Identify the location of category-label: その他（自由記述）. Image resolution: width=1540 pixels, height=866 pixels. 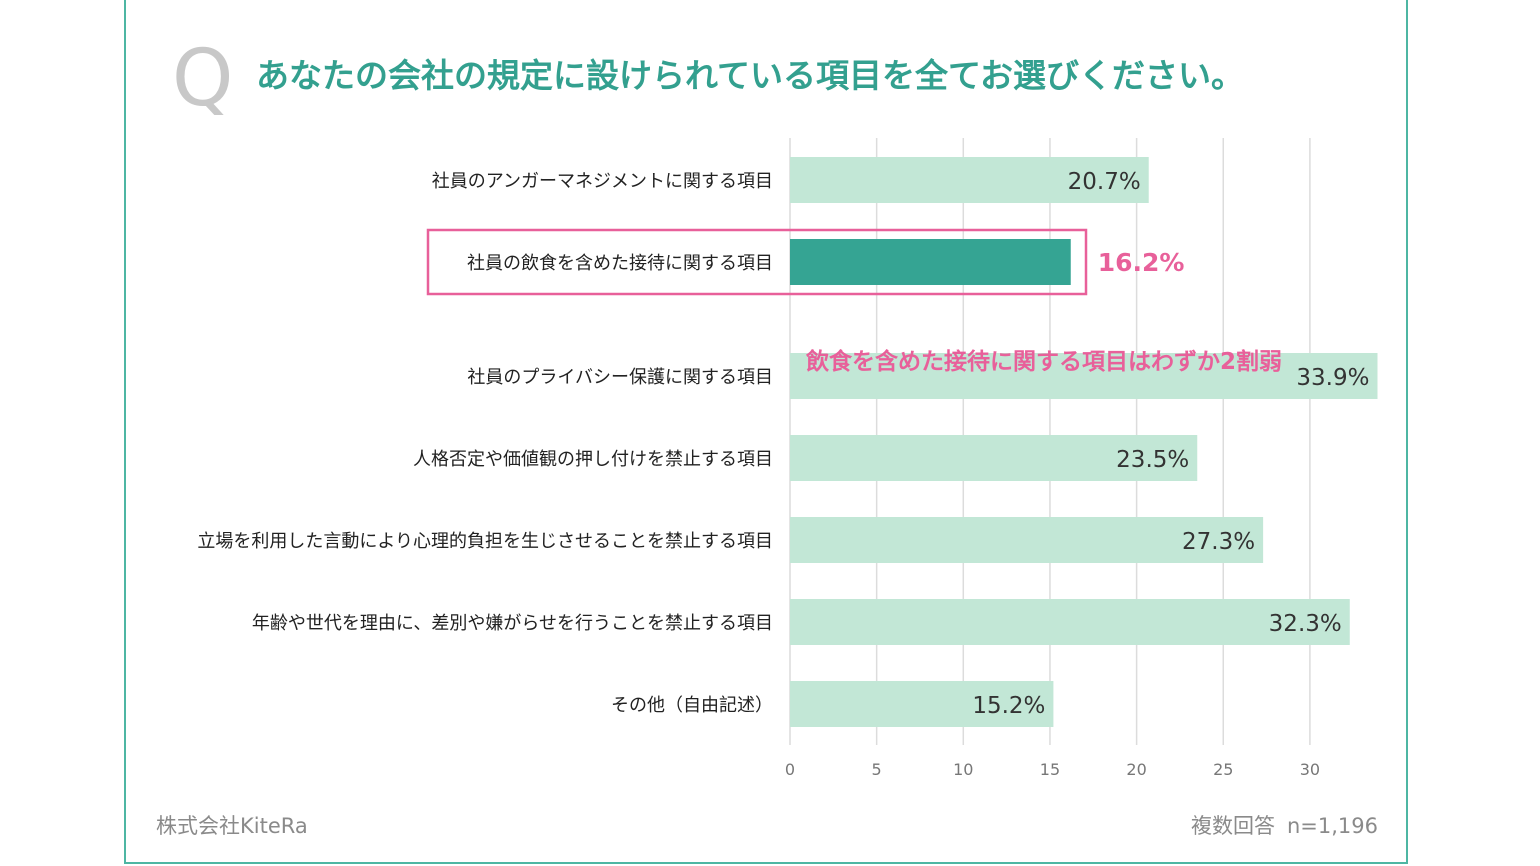
(692, 705).